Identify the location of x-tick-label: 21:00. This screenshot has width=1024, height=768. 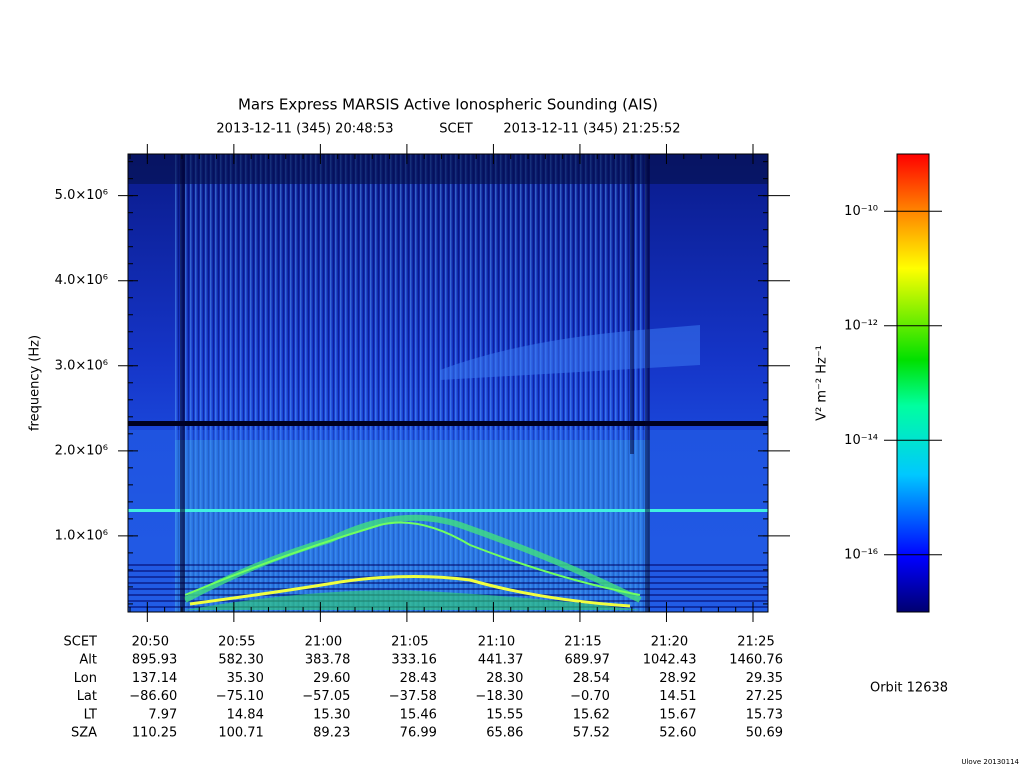
(323, 642).